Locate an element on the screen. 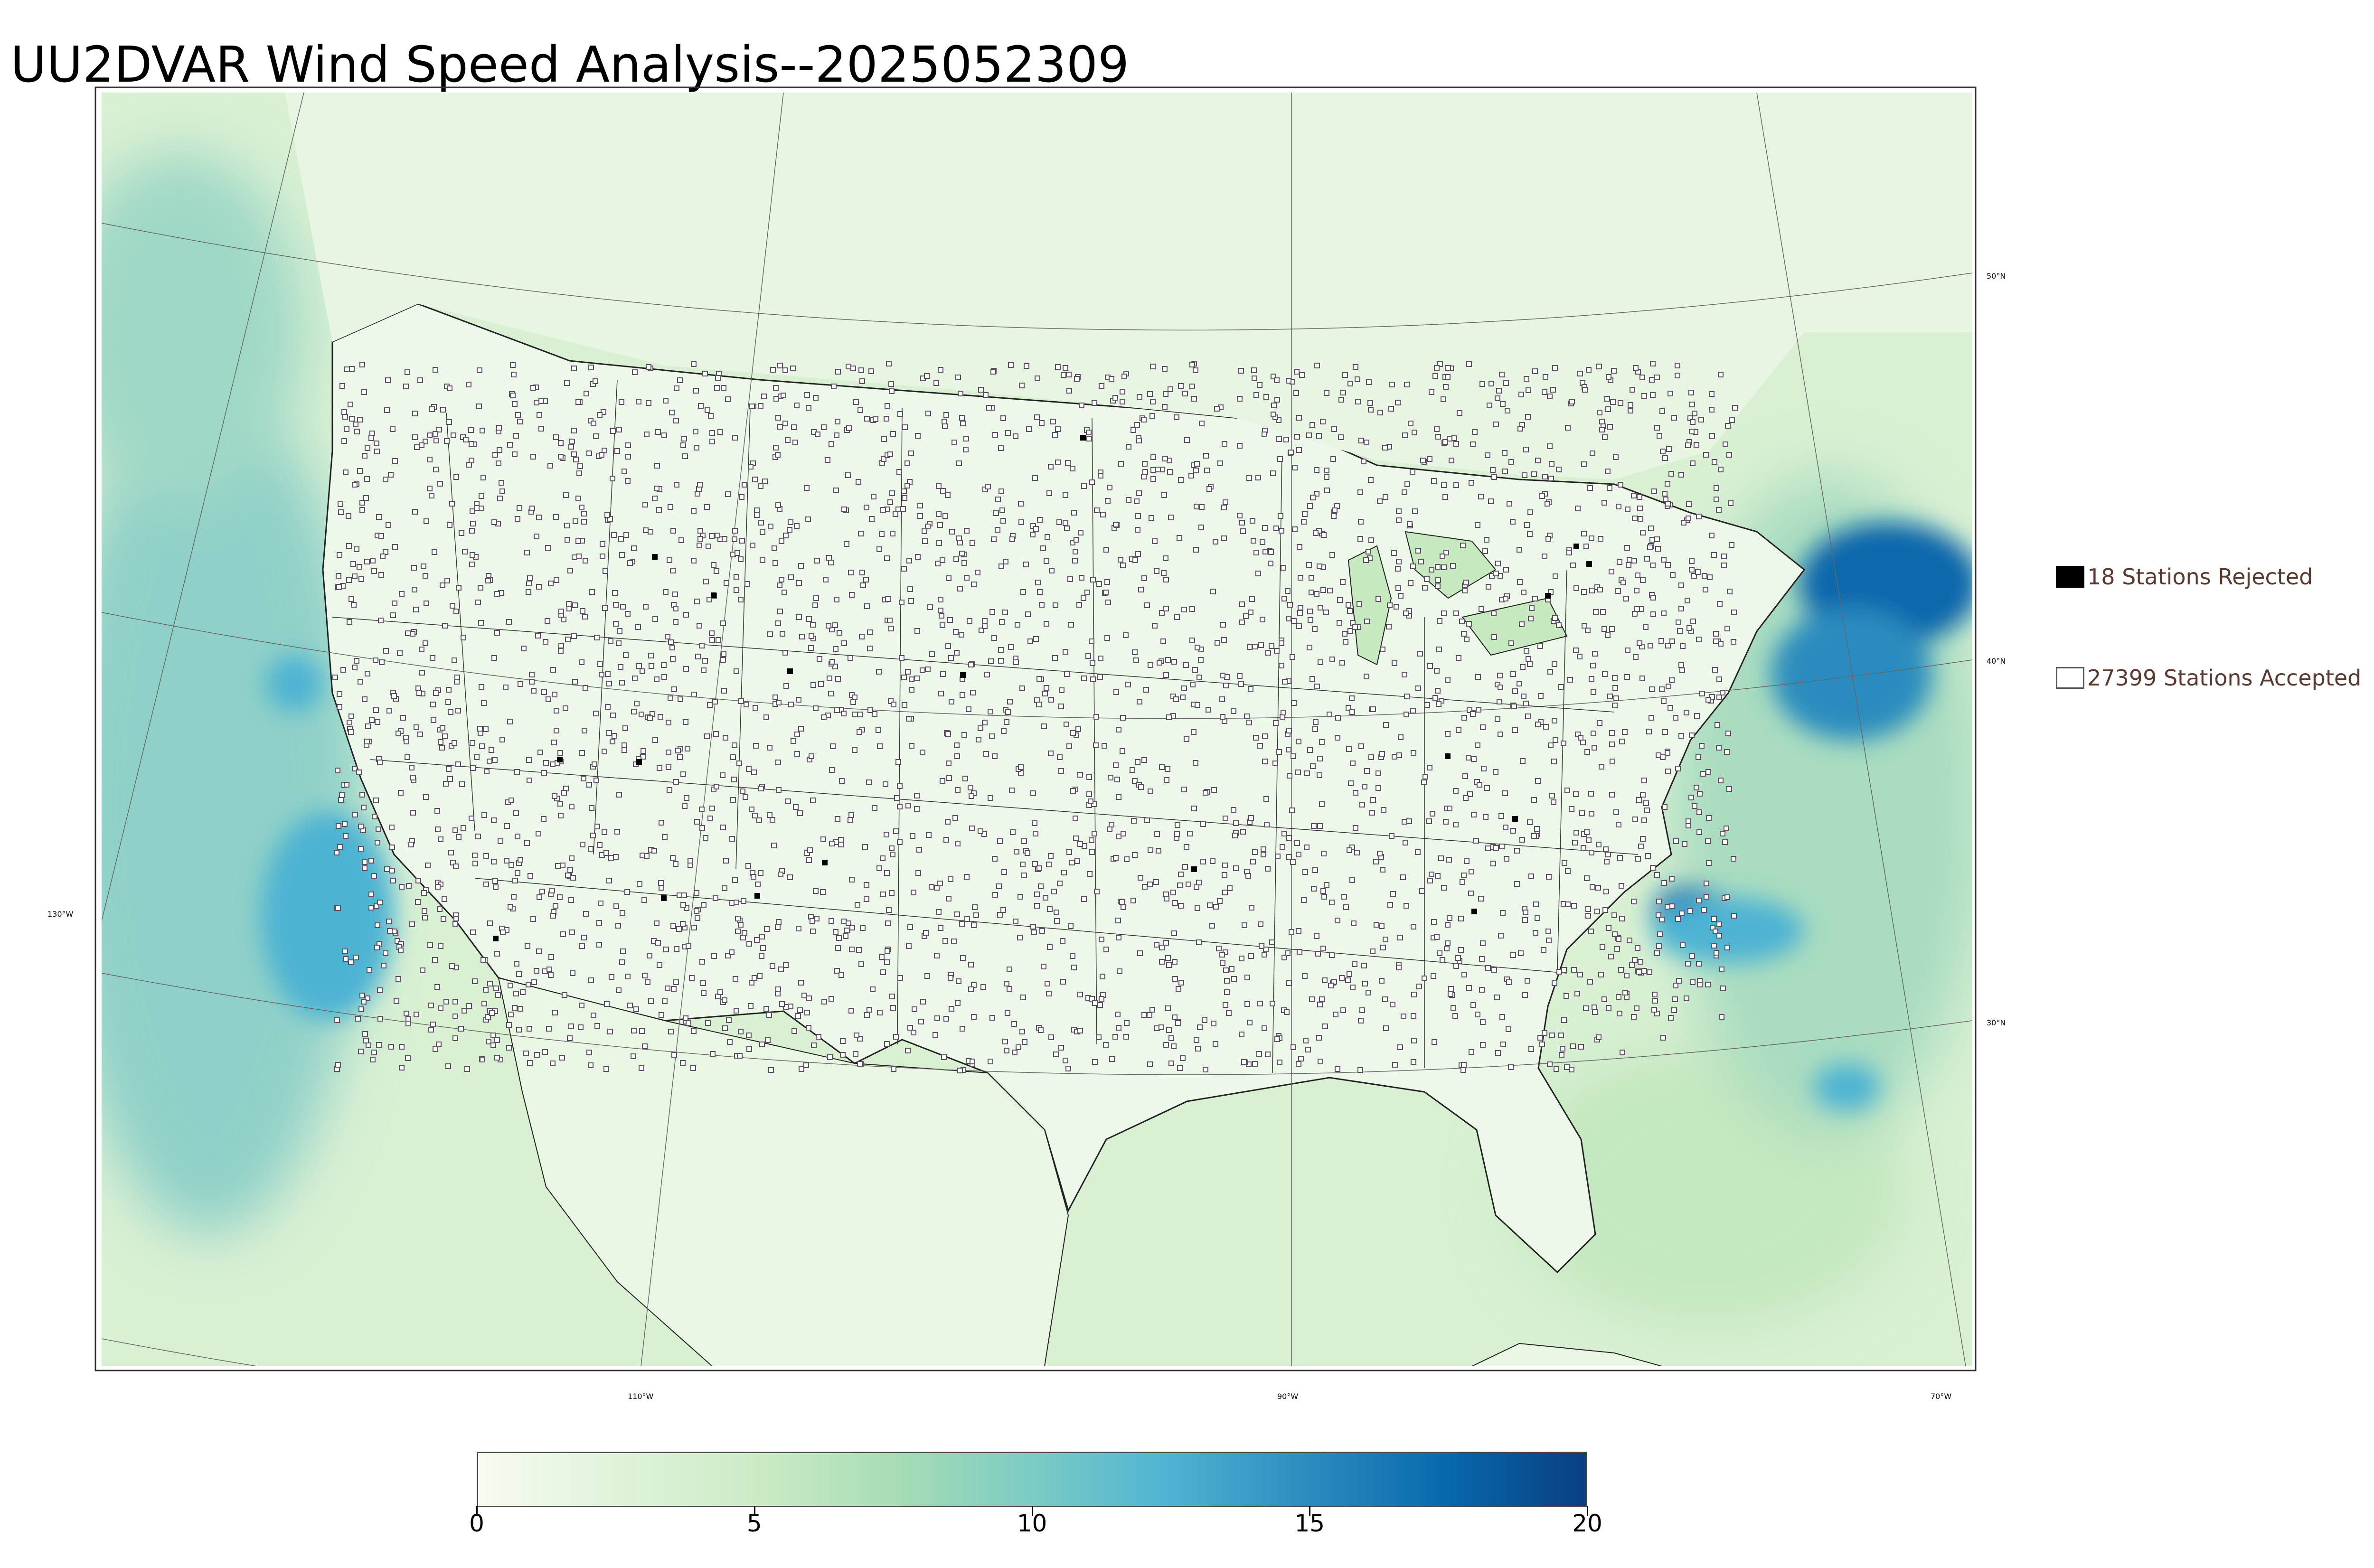 This screenshot has height=1568, width=2374. rejected-station-marker is located at coordinates (664, 898).